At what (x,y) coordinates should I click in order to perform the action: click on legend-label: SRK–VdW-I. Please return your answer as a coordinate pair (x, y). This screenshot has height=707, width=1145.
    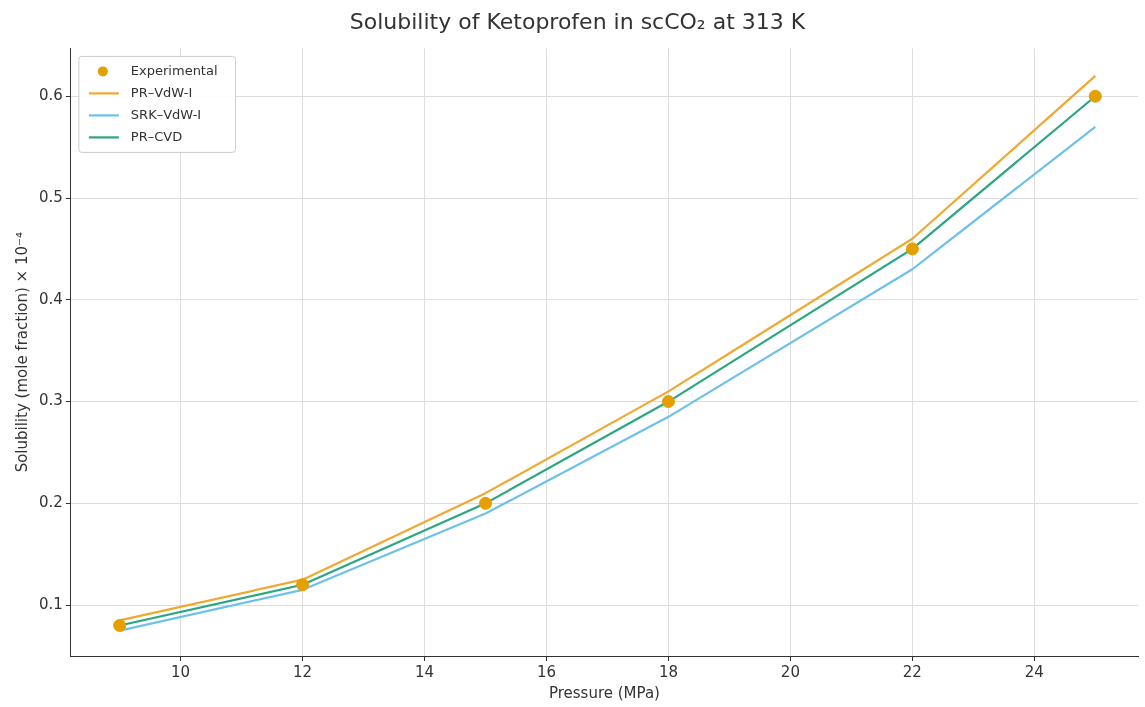
    Looking at the image, I should click on (166, 114).